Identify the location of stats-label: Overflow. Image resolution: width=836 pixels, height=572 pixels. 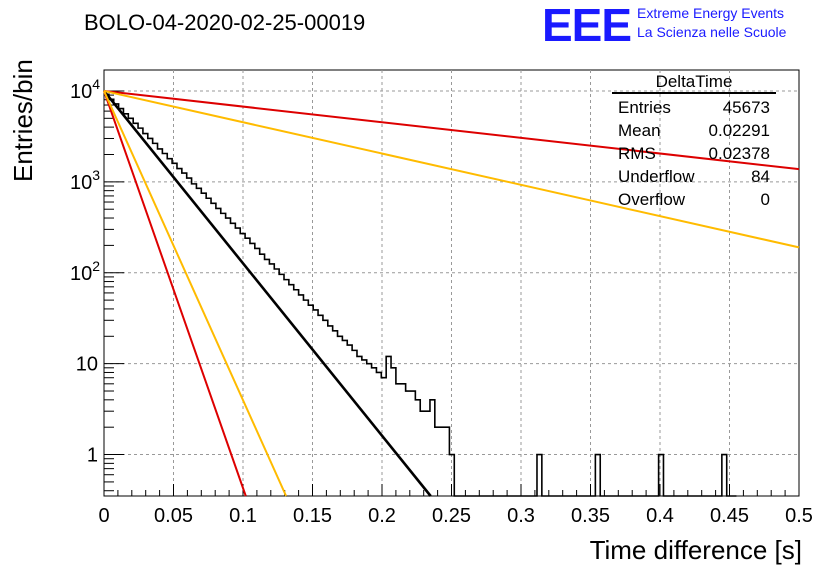
(652, 199).